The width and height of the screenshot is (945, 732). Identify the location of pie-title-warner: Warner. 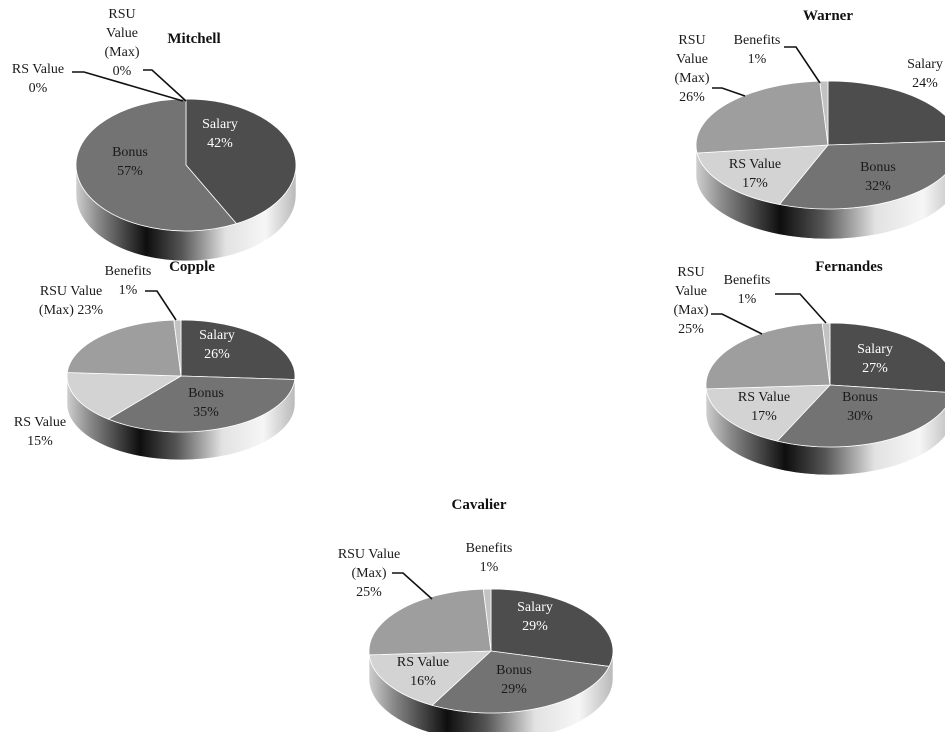
(828, 16).